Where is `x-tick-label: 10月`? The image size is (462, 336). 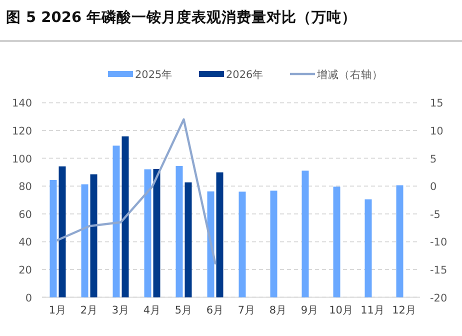 x-tick-label: 10月 is located at coordinates (341, 310).